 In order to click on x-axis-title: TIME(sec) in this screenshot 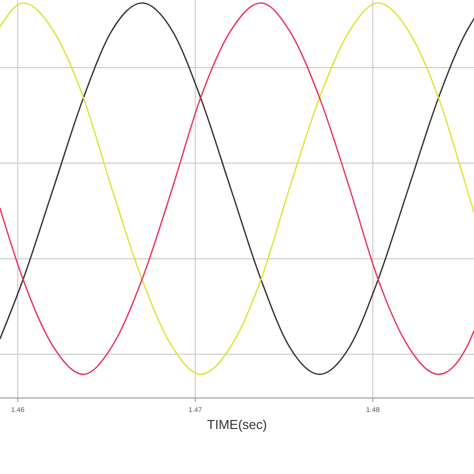, I will do `click(237, 424)`.